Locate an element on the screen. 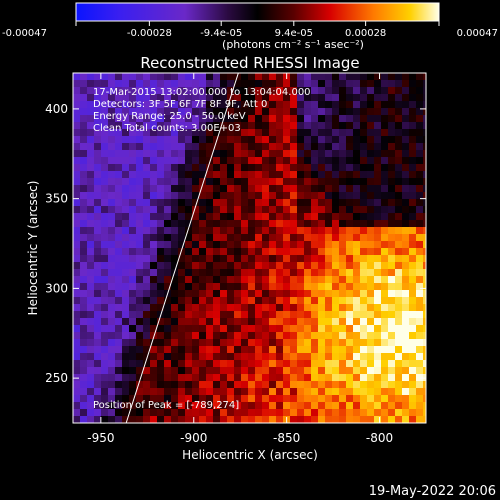 This screenshot has height=500, width=500. footer-timestamp: 19-May-2022 20:06 is located at coordinates (432, 491).